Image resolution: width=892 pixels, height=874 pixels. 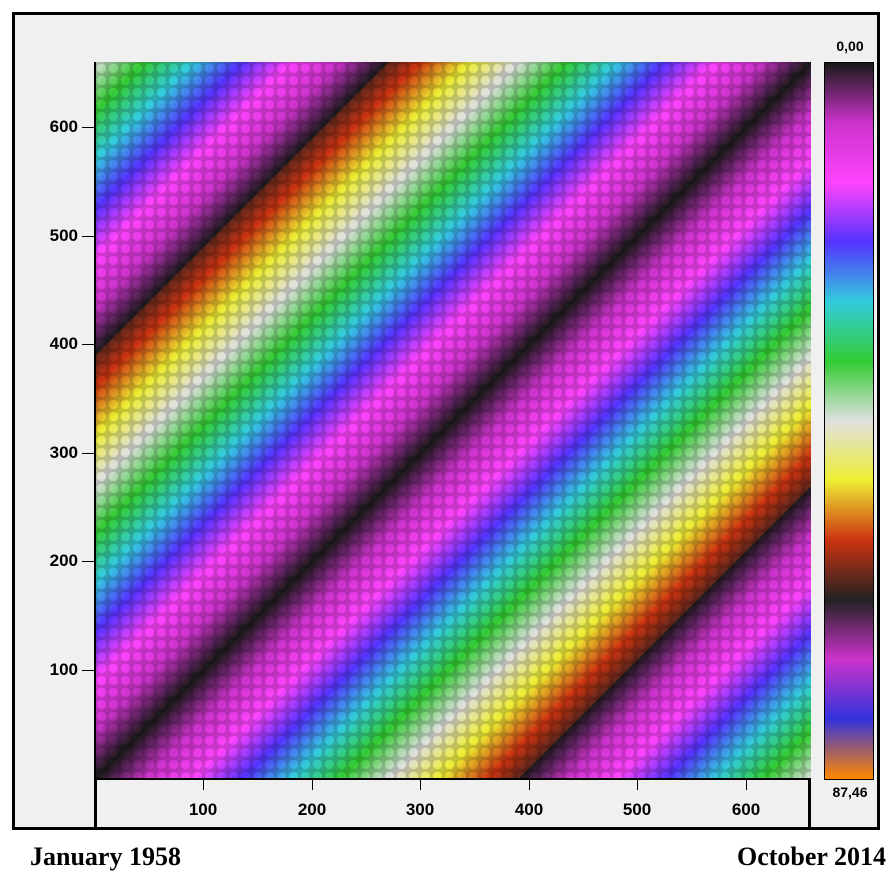 What do you see at coordinates (849, 421) in the screenshot?
I see `colorbar` at bounding box center [849, 421].